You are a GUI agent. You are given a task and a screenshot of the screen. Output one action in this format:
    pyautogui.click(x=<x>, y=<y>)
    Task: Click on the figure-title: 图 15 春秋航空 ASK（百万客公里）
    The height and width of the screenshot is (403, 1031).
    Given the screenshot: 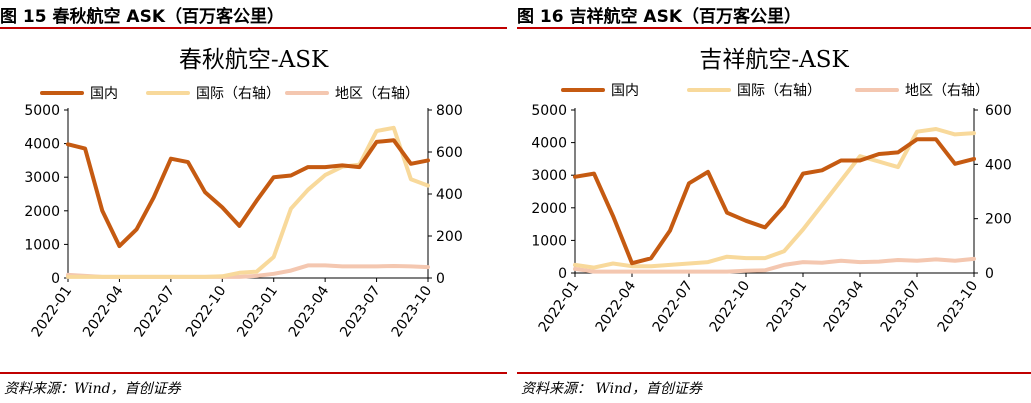 What is the action you would take?
    pyautogui.click(x=142, y=17)
    